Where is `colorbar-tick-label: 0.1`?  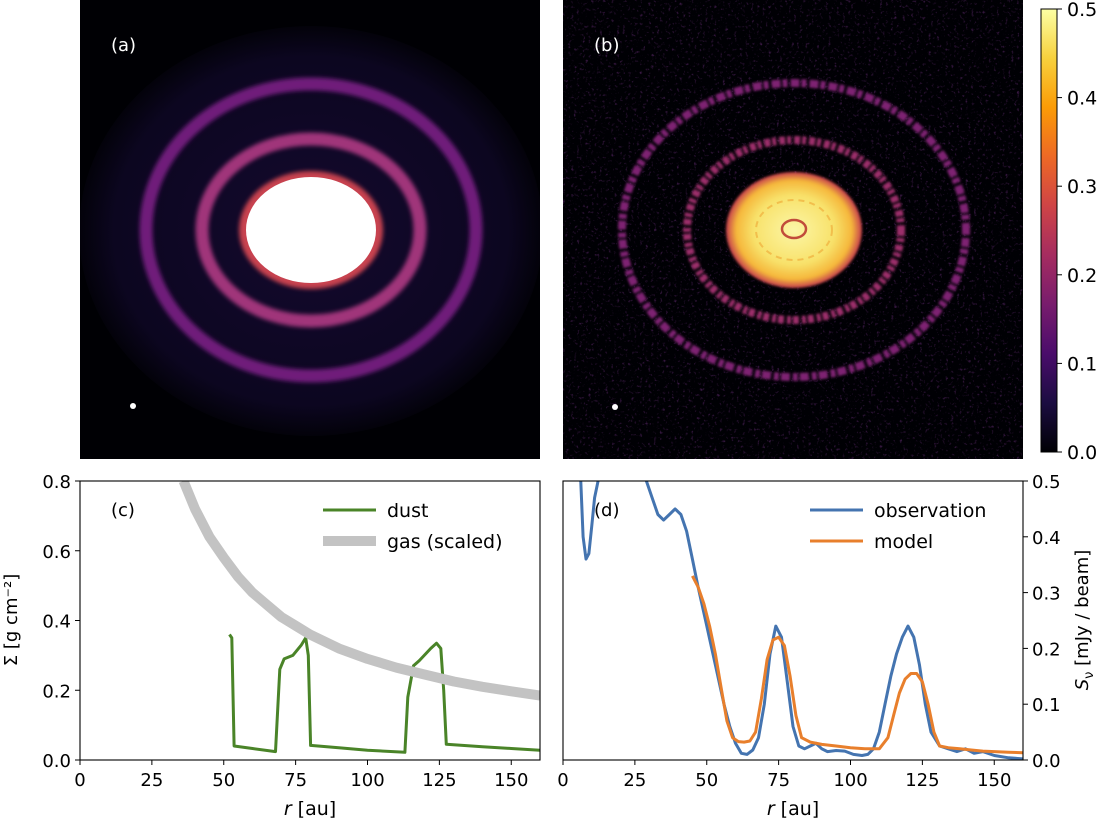 colorbar-tick-label: 0.1 is located at coordinates (1082, 364).